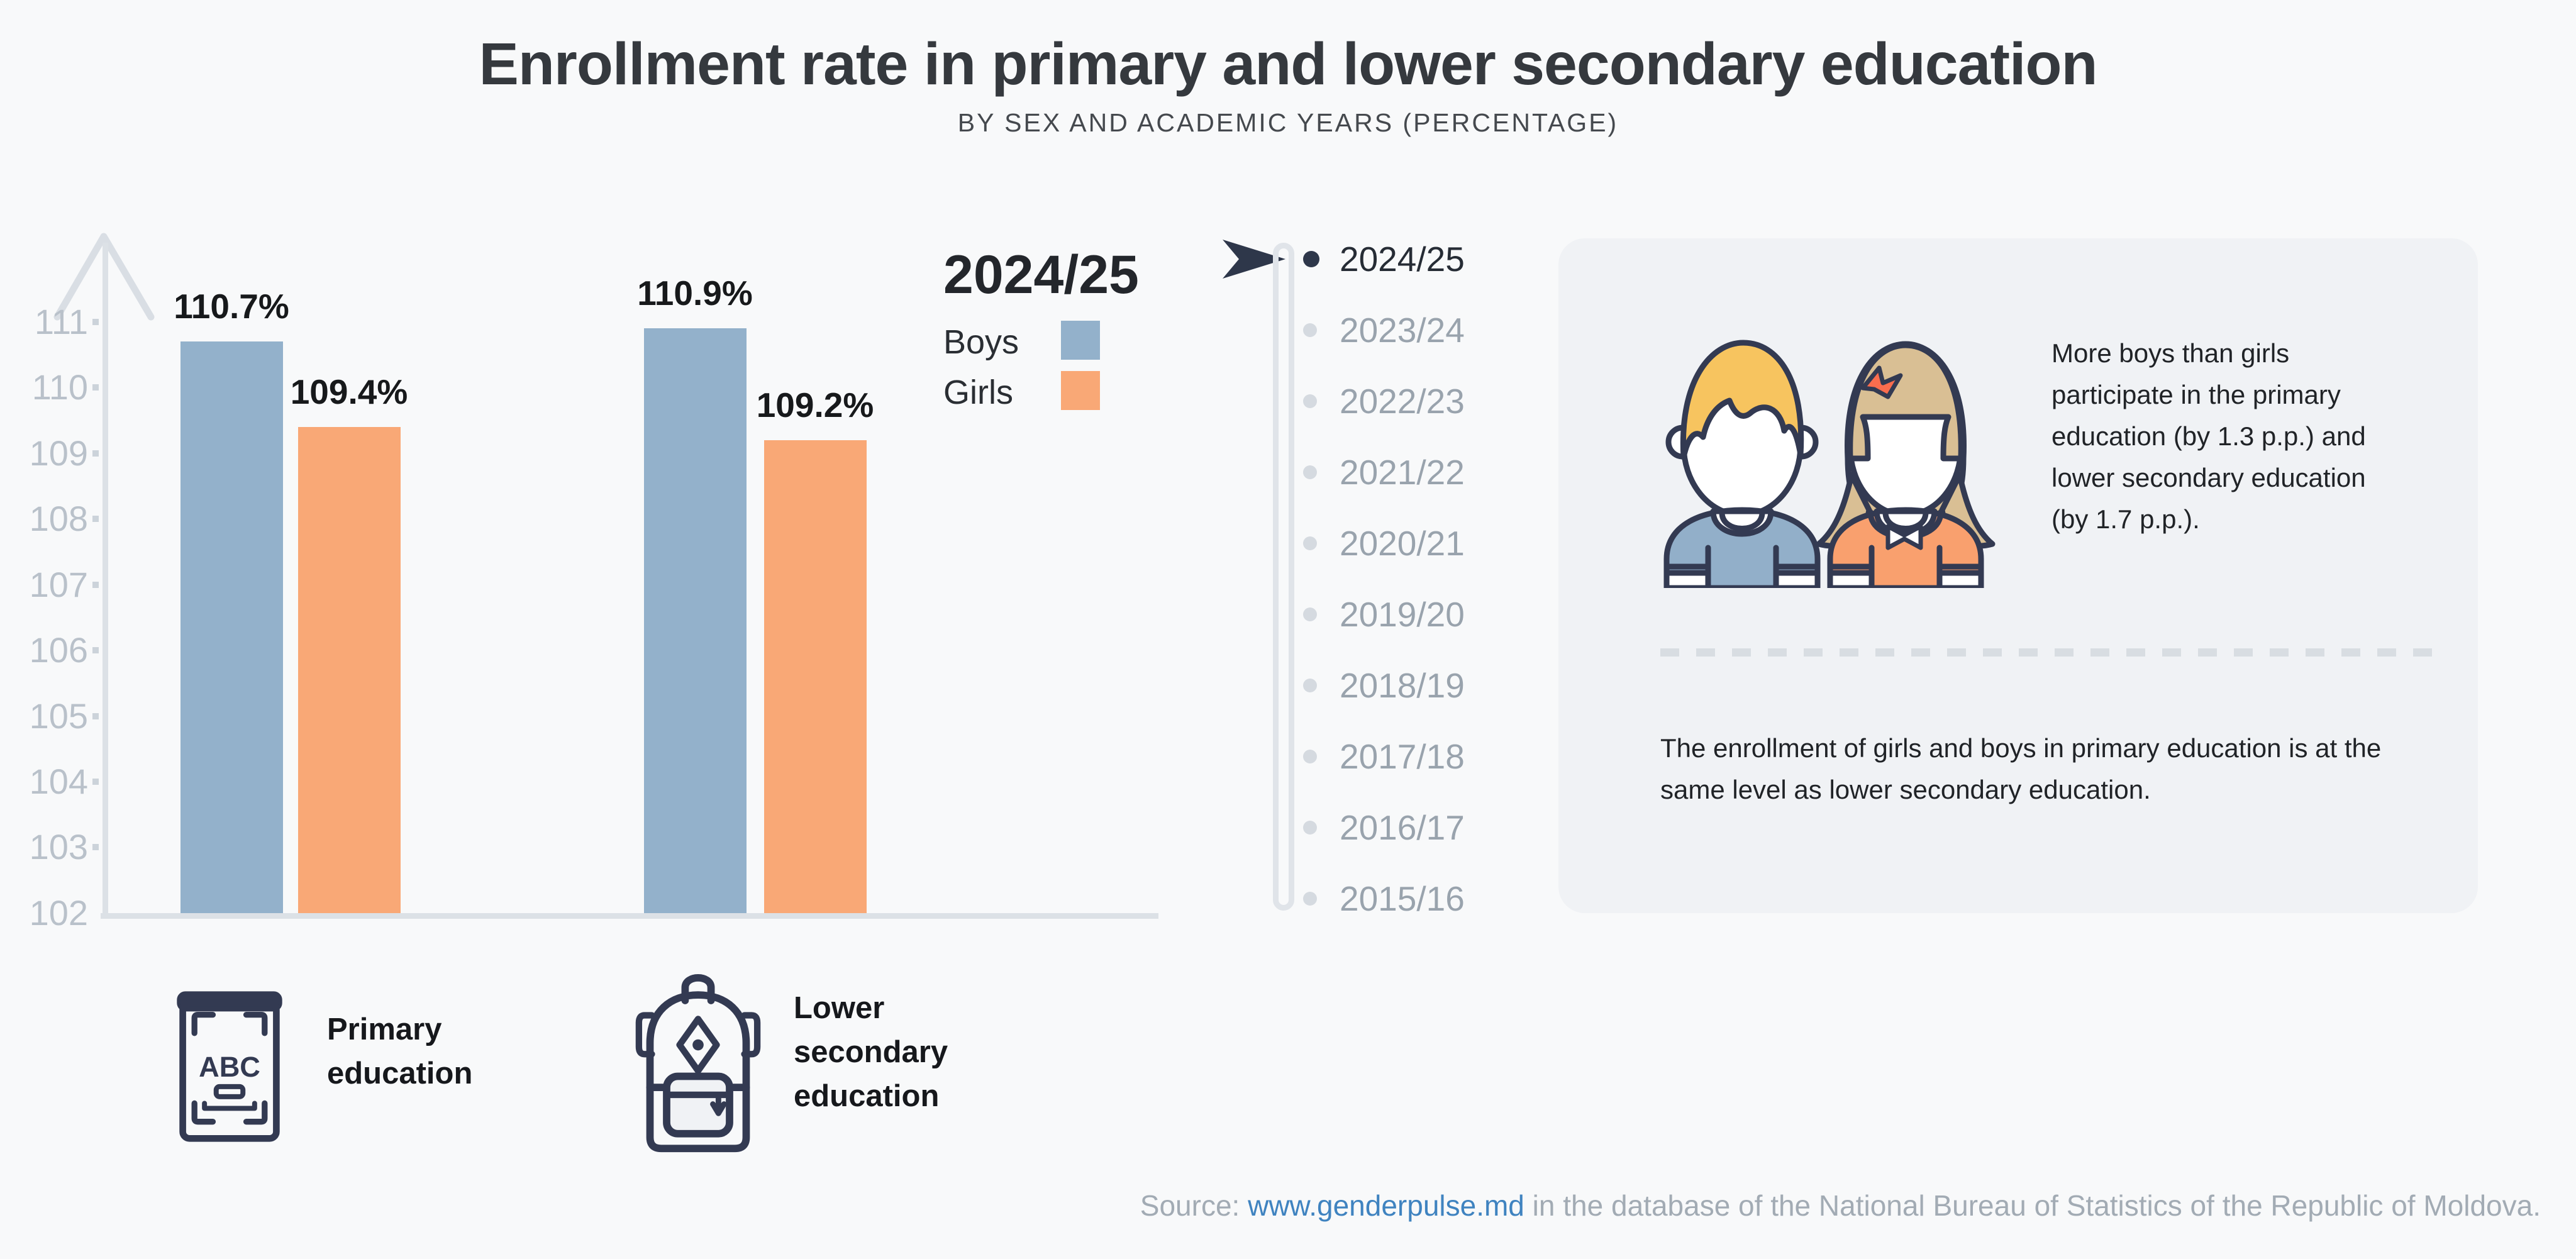 Image resolution: width=2576 pixels, height=1259 pixels. Describe the element at coordinates (815, 676) in the screenshot. I see `bar-girls-lower-secondary` at that location.